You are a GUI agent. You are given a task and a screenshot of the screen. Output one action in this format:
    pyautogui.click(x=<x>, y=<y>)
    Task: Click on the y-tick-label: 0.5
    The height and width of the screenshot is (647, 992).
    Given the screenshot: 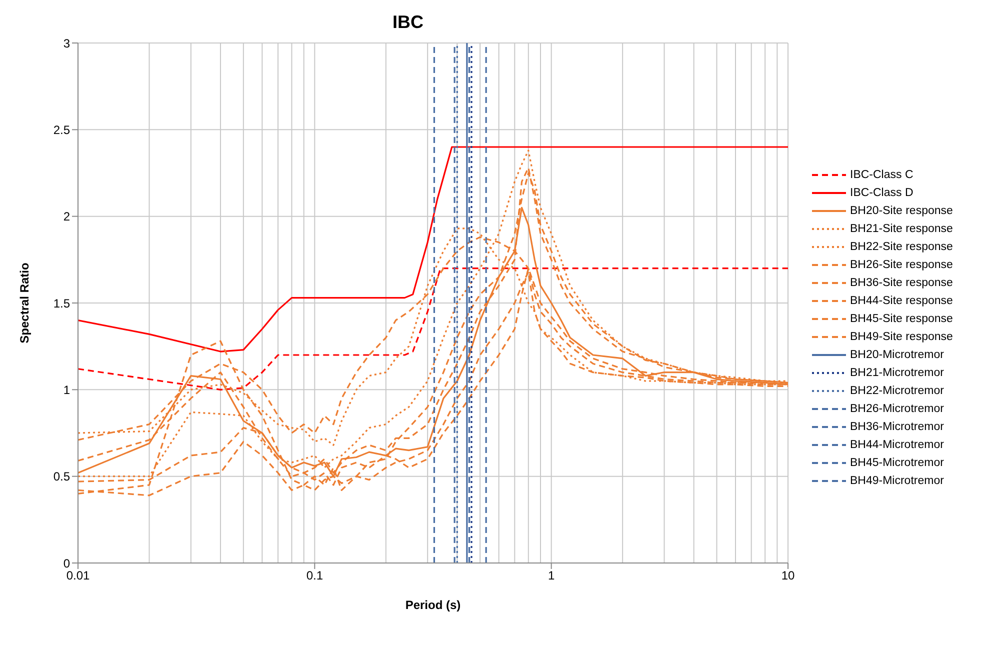 What is the action you would take?
    pyautogui.click(x=61, y=477)
    